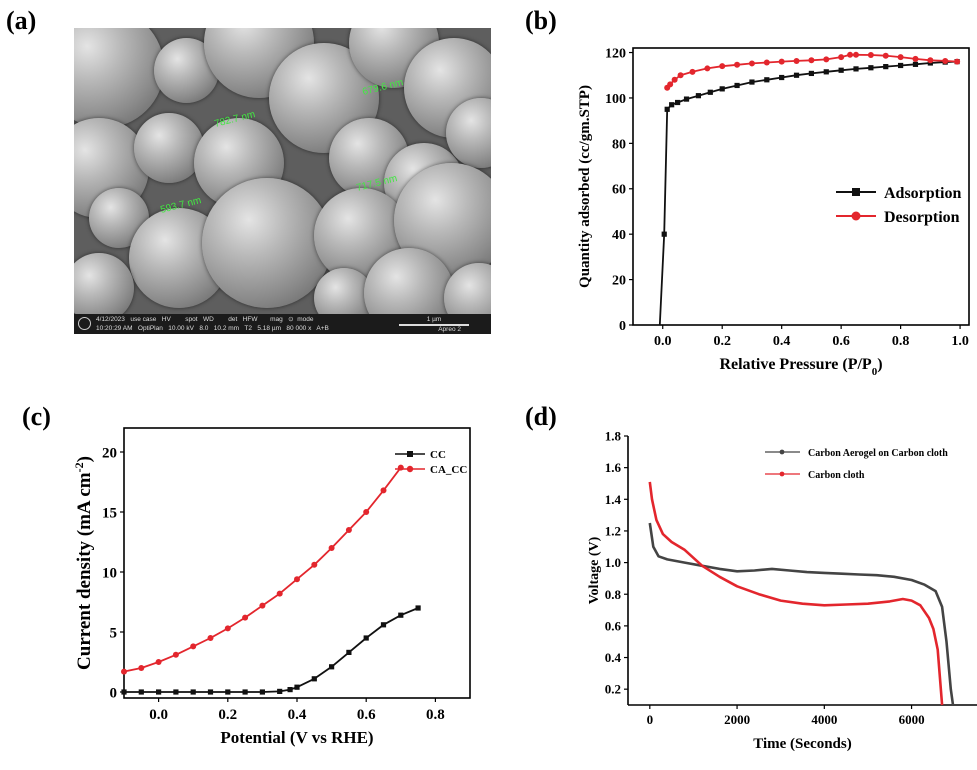 This screenshot has height=770, width=977. I want to click on x-axis-label: Potential (V vs RHE), so click(296, 737).